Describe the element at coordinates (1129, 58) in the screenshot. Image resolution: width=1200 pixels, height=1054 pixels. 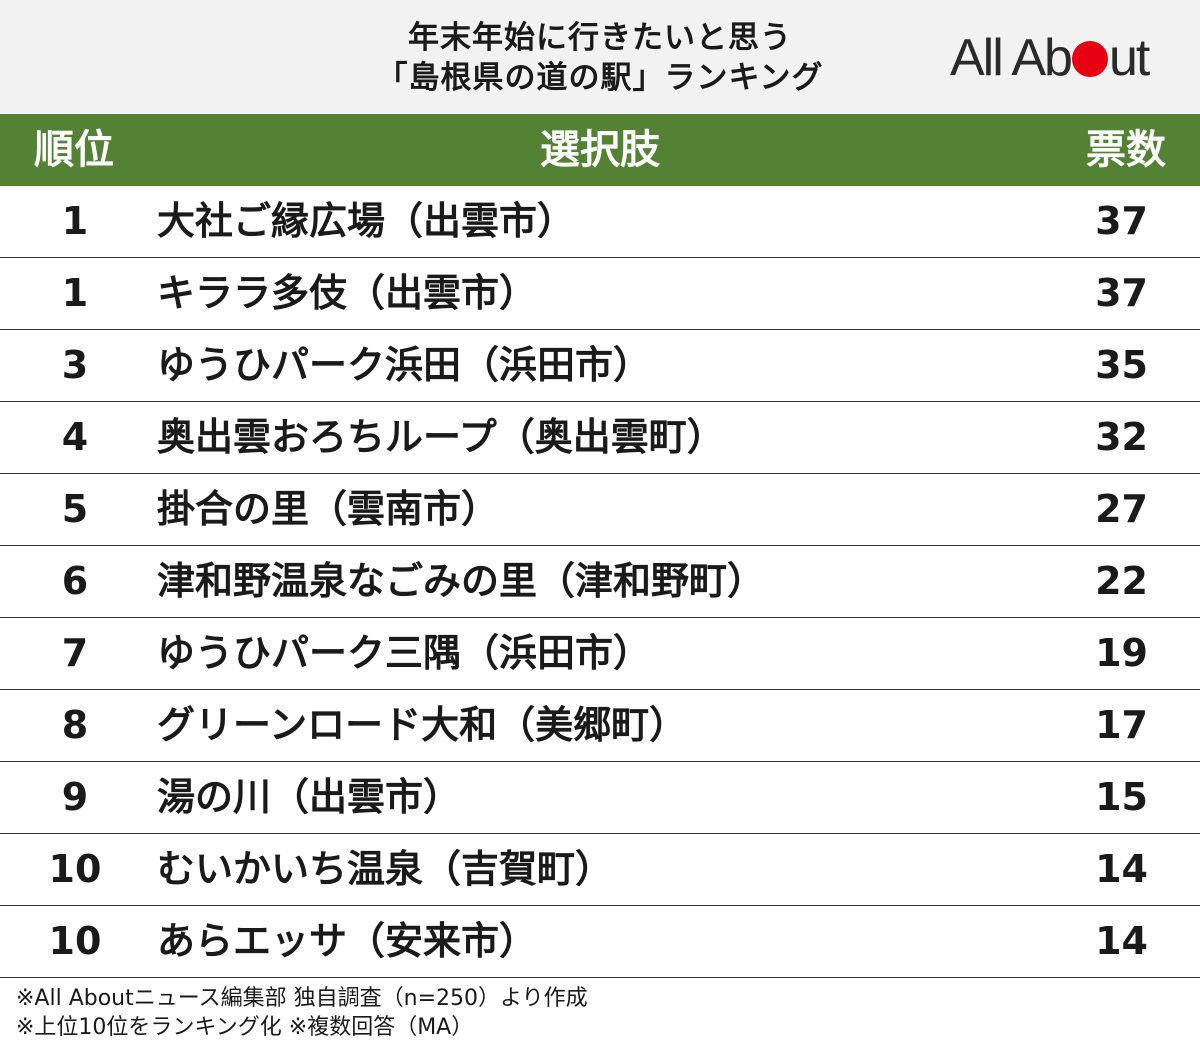
I see `logo-text-end: ut` at that location.